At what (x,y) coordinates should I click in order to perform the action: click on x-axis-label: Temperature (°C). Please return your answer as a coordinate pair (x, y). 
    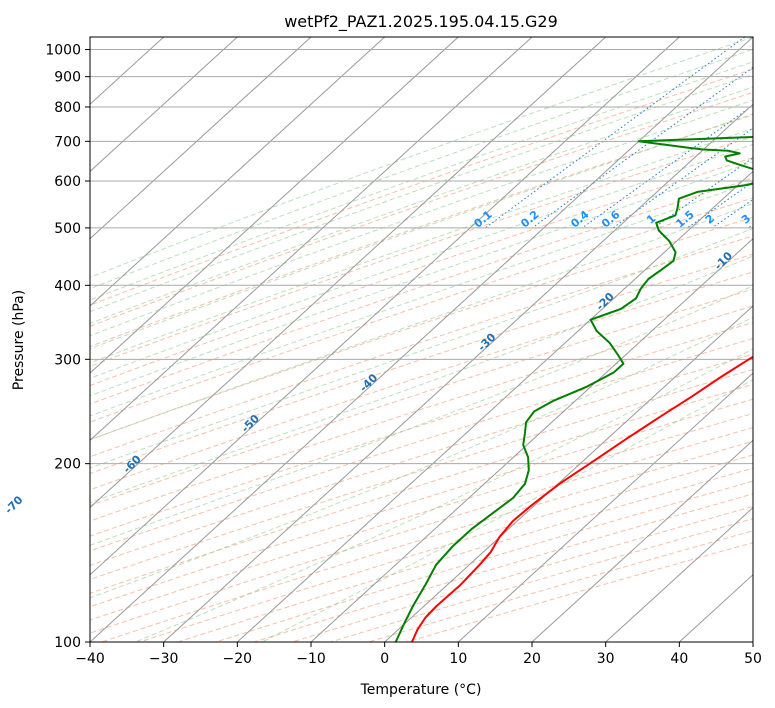
    Looking at the image, I should click on (421, 690).